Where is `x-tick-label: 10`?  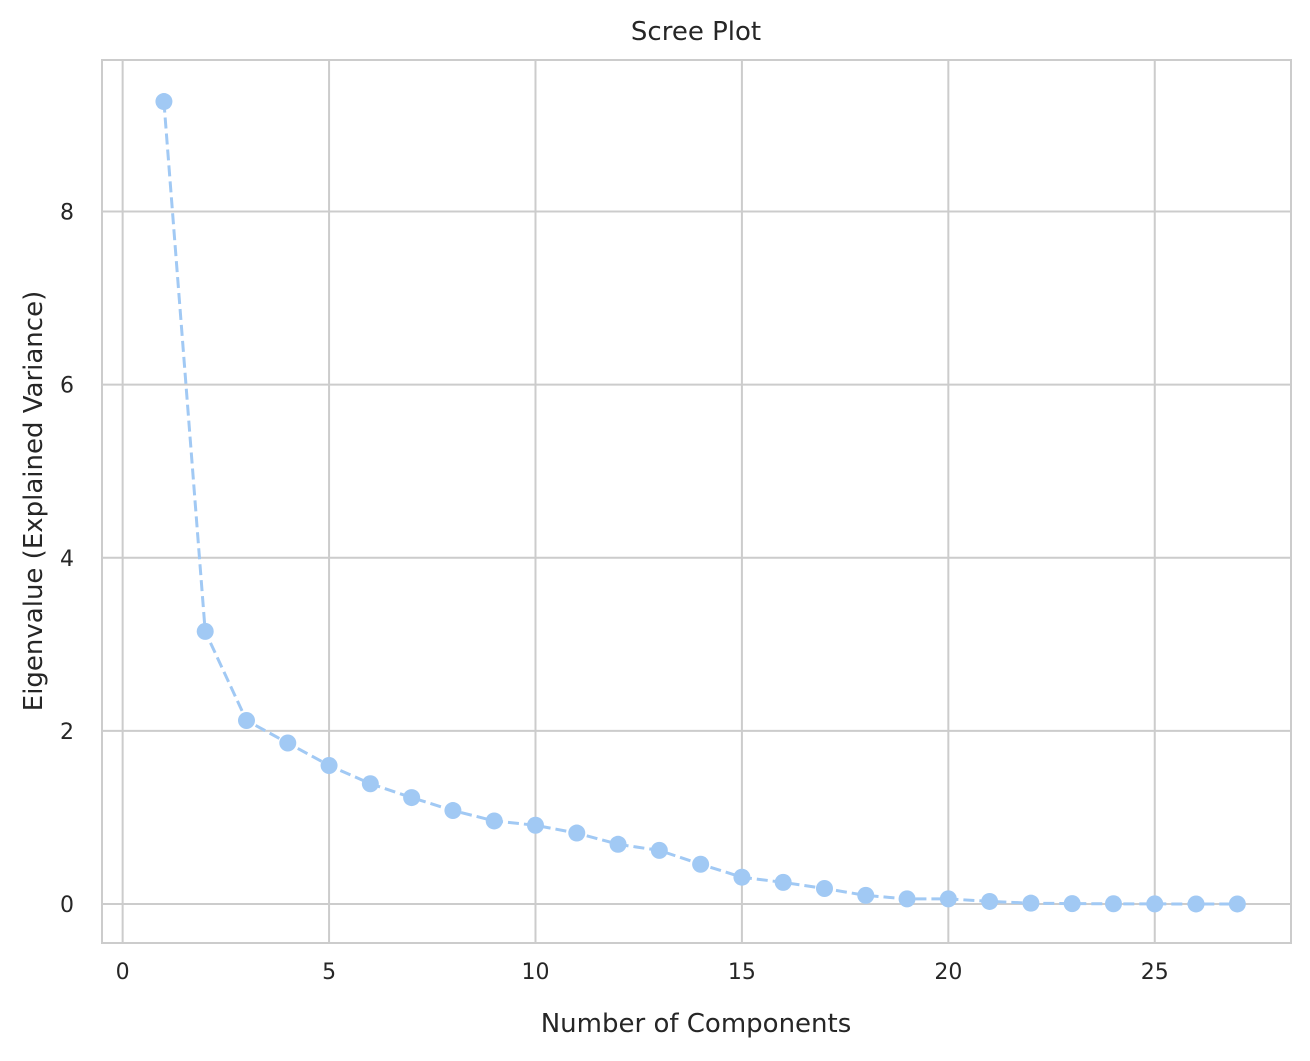
x-tick-label: 10 is located at coordinates (535, 972).